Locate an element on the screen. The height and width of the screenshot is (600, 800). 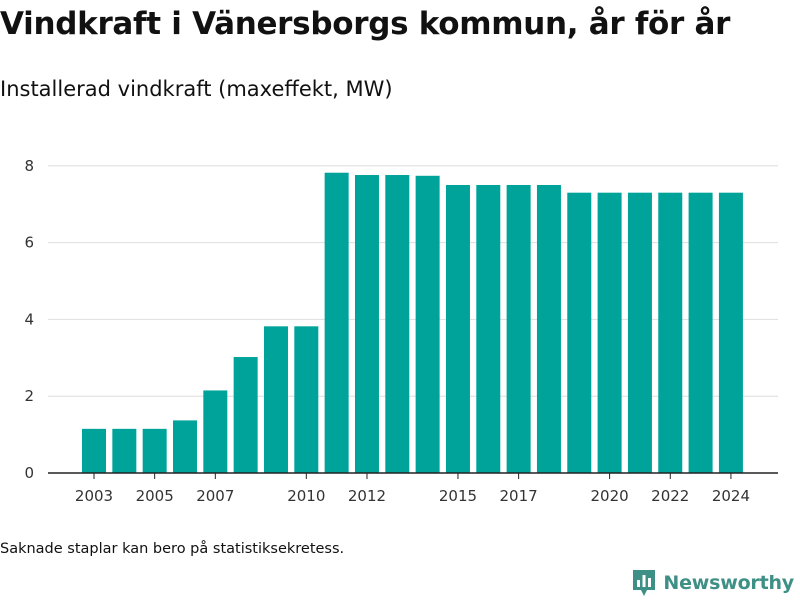
y-tick-label: 2 is located at coordinates (29, 396).